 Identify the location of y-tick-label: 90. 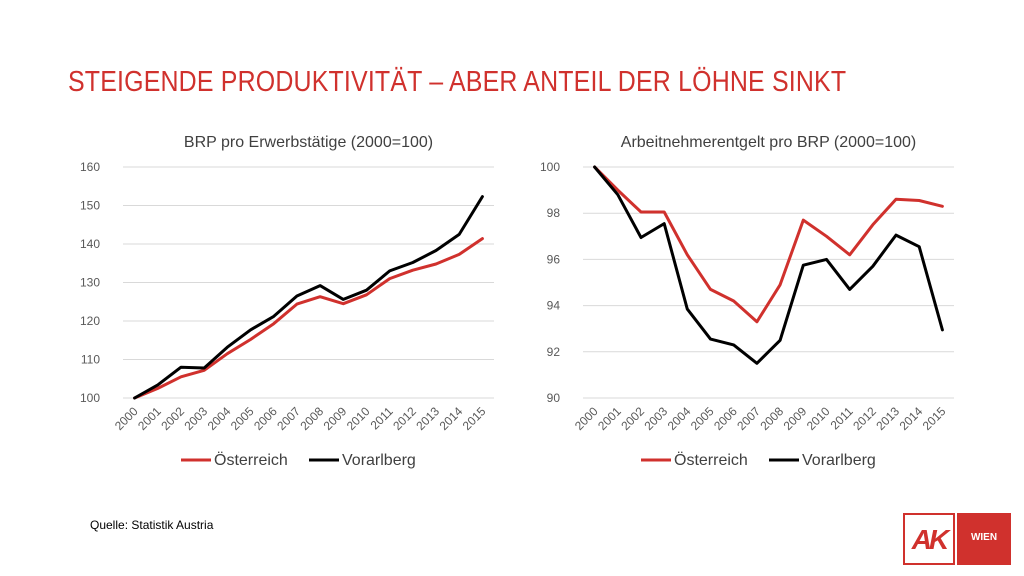
(554, 398).